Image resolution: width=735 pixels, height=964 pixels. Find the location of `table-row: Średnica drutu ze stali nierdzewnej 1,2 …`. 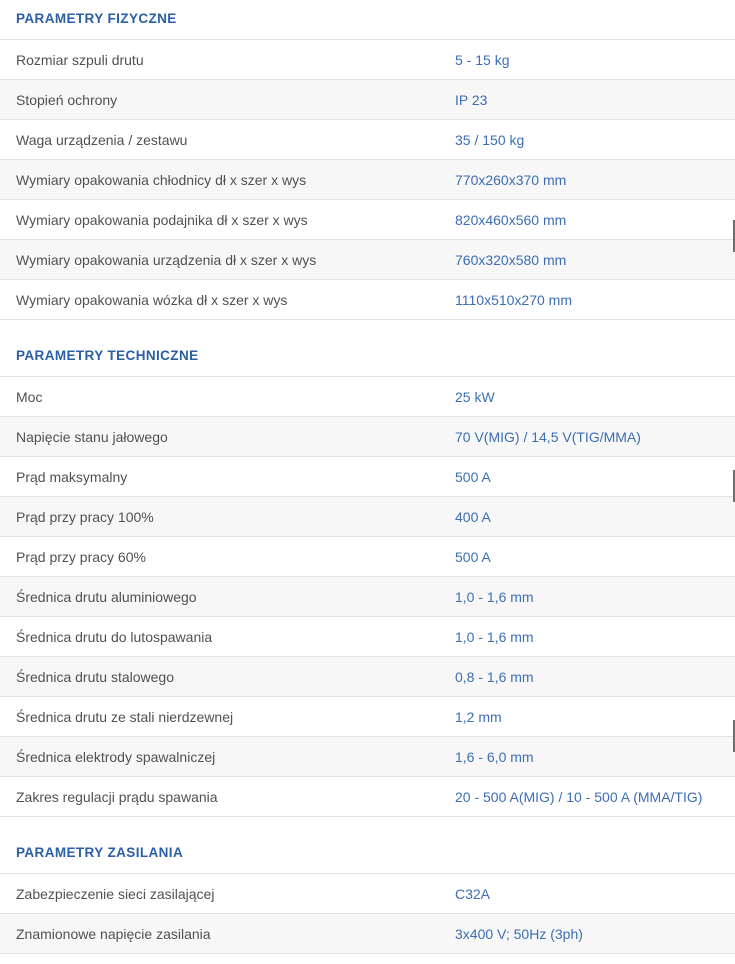

table-row: Średnica drutu ze stali nierdzewnej 1,2 … is located at coordinates (367, 716).